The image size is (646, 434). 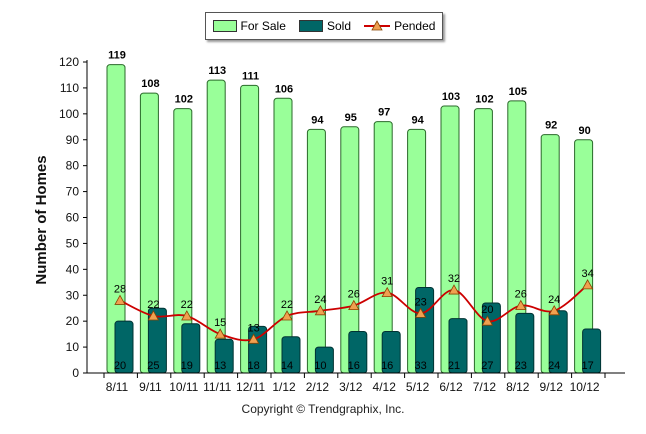 What do you see at coordinates (587, 274) in the screenshot?
I see `pended-value-label: 34` at bounding box center [587, 274].